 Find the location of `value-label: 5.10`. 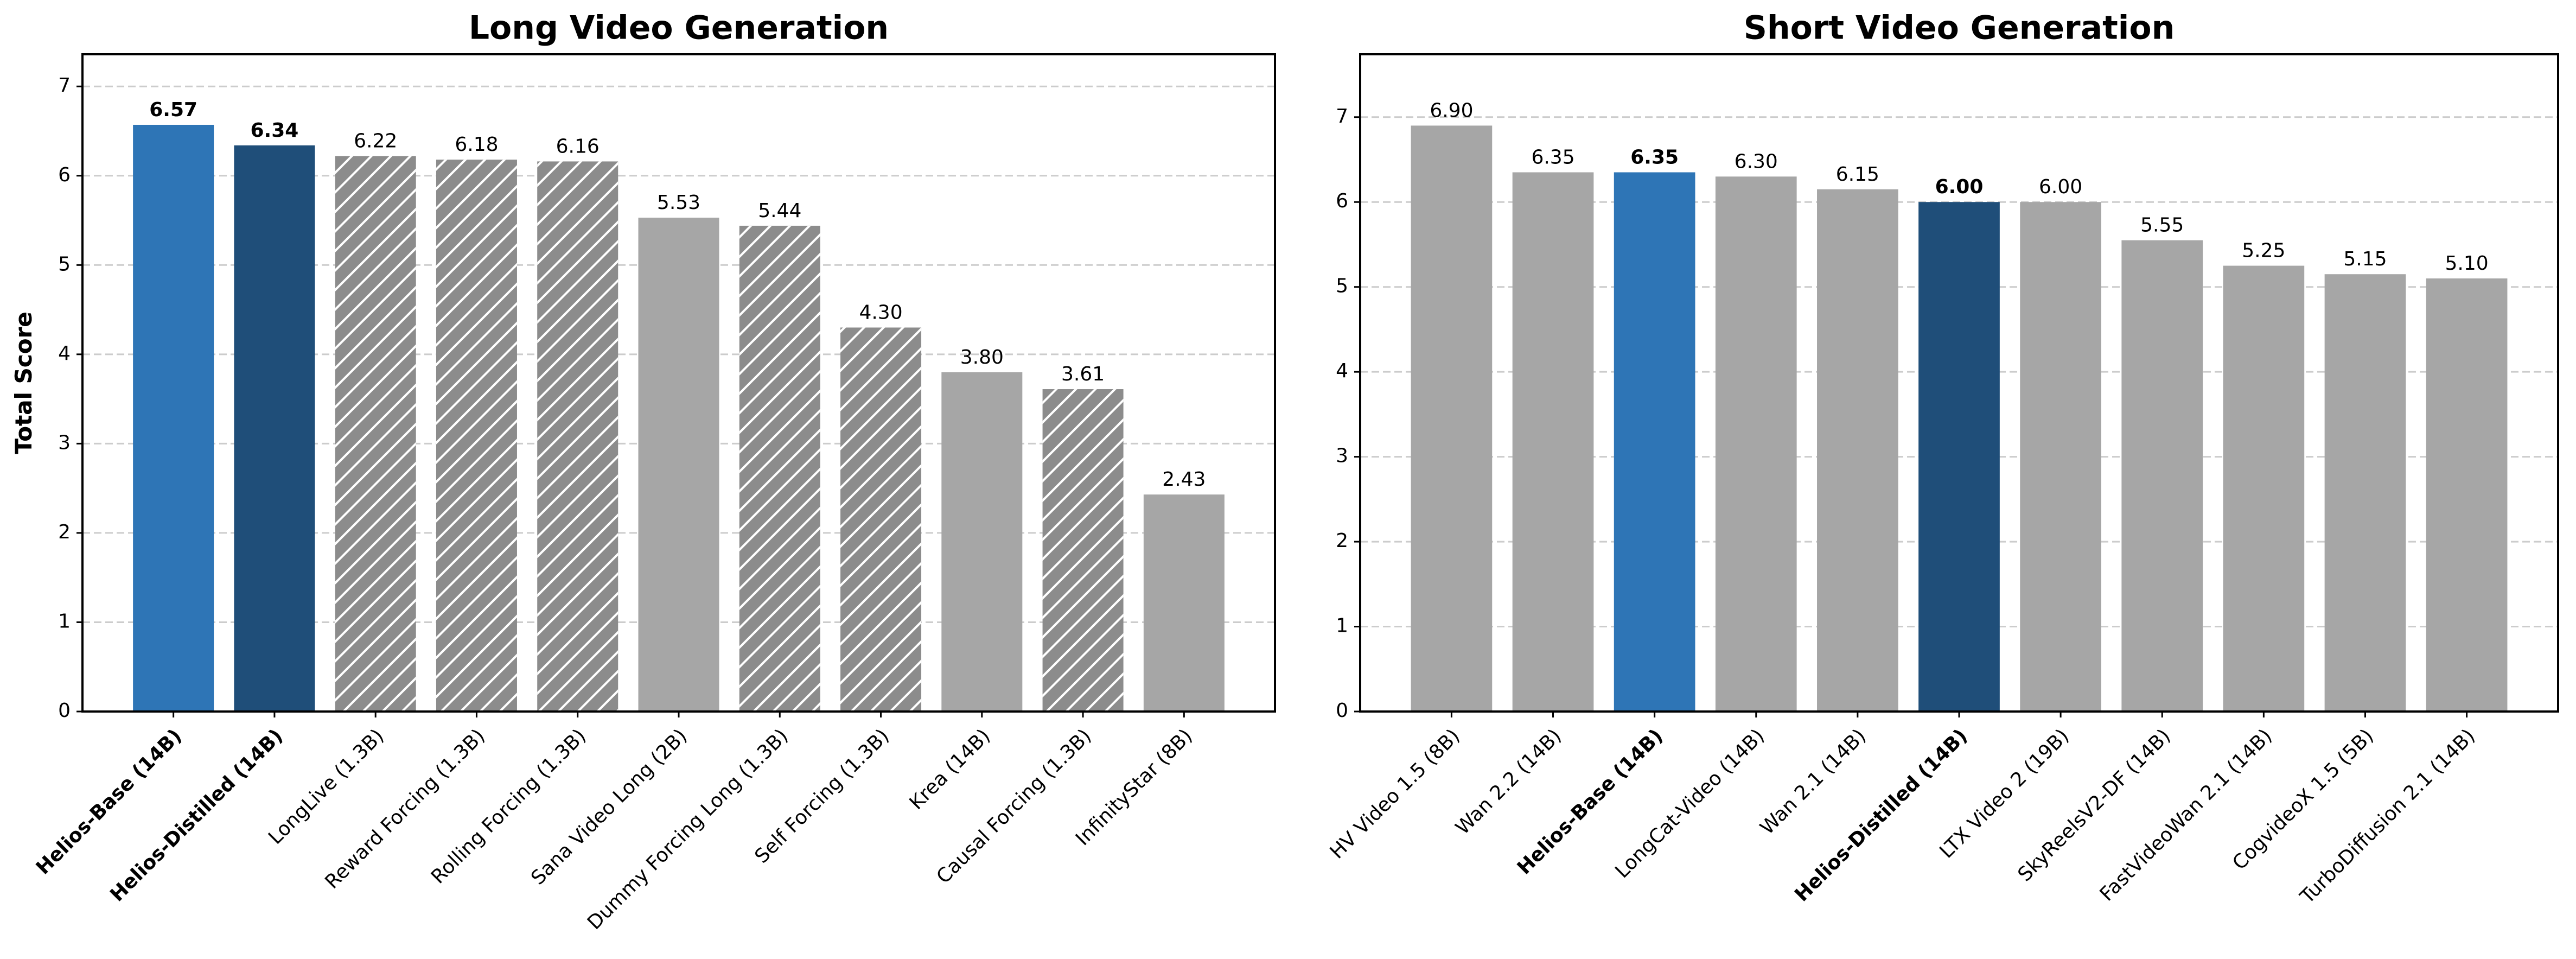

value-label: 5.10 is located at coordinates (2467, 263).